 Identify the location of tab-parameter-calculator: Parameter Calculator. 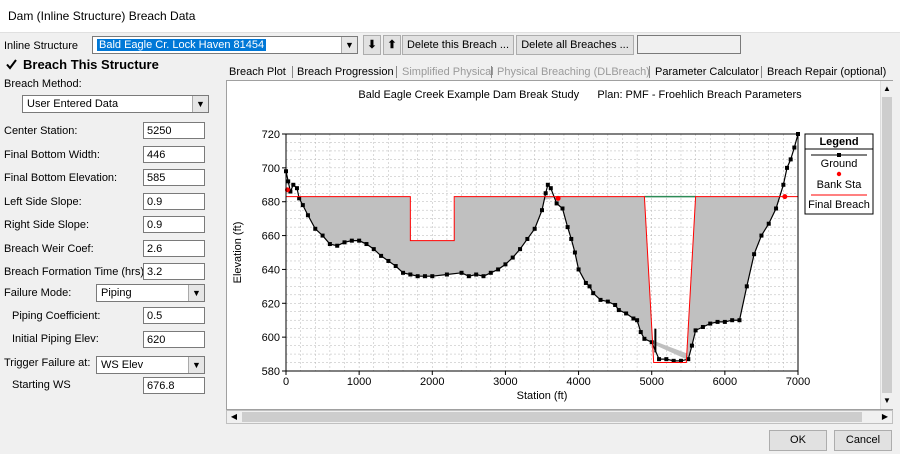
(707, 72).